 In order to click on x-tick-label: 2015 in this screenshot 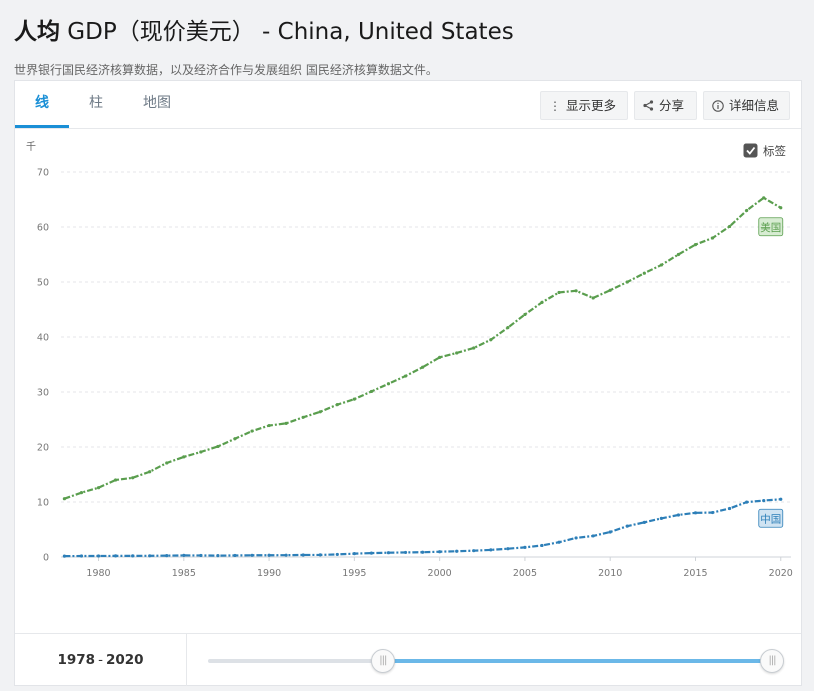, I will do `click(695, 573)`.